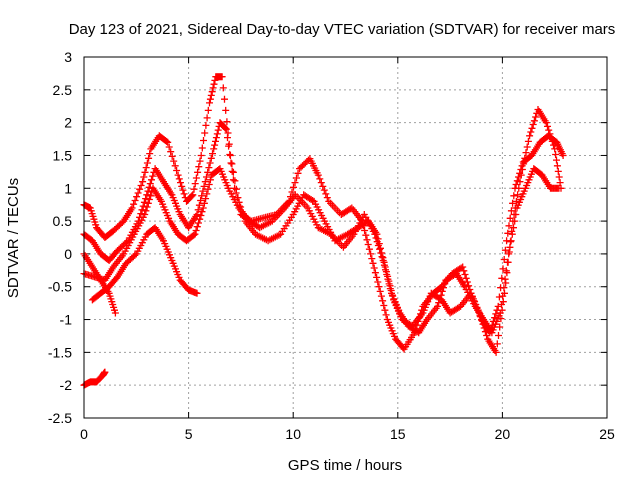  I want to click on x-tick-label: 20, so click(503, 434).